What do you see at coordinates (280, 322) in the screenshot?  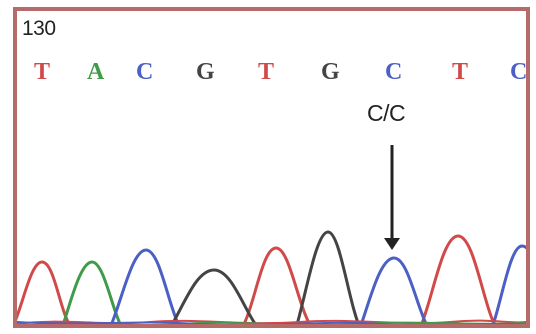 I see `trace-baseline-green` at bounding box center [280, 322].